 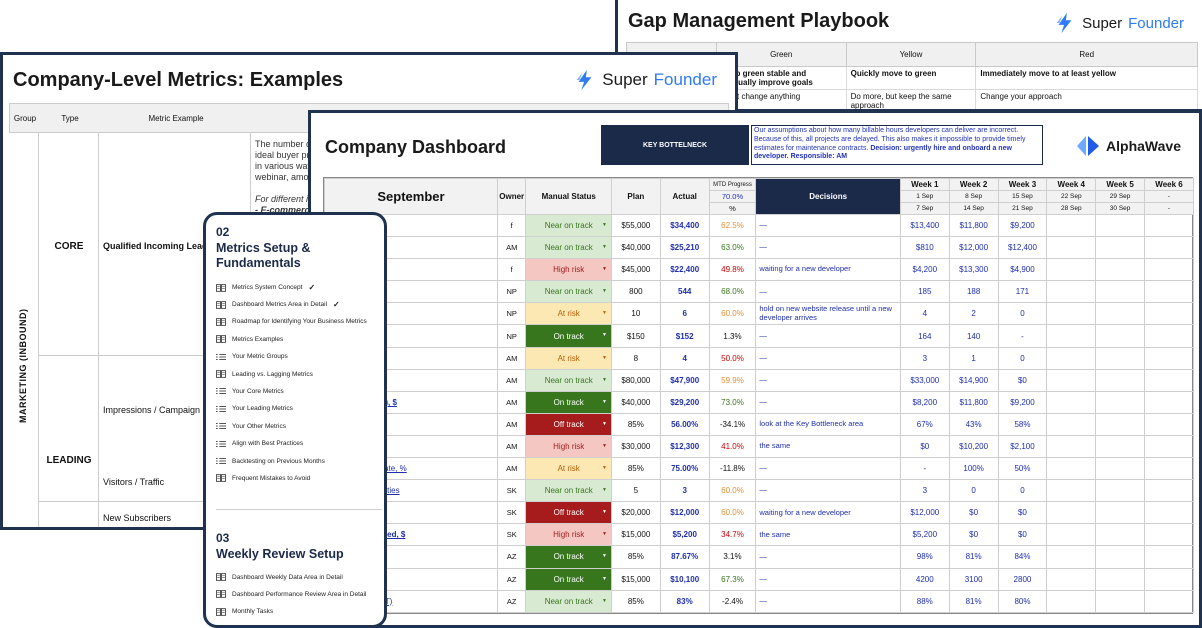 What do you see at coordinates (254, 409) in the screenshot?
I see `lesson-item: Your Leading Metrics` at bounding box center [254, 409].